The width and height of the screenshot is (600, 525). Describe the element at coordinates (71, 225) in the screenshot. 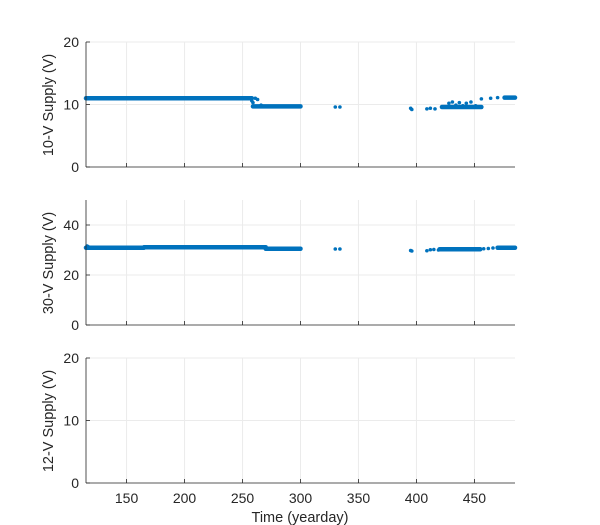

I see `y-tick-label: 40` at that location.